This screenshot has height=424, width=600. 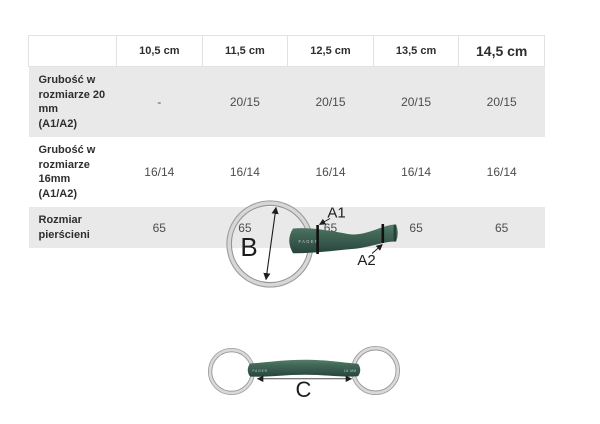 I want to click on size-engraving-right: 16 MM, so click(x=350, y=371).